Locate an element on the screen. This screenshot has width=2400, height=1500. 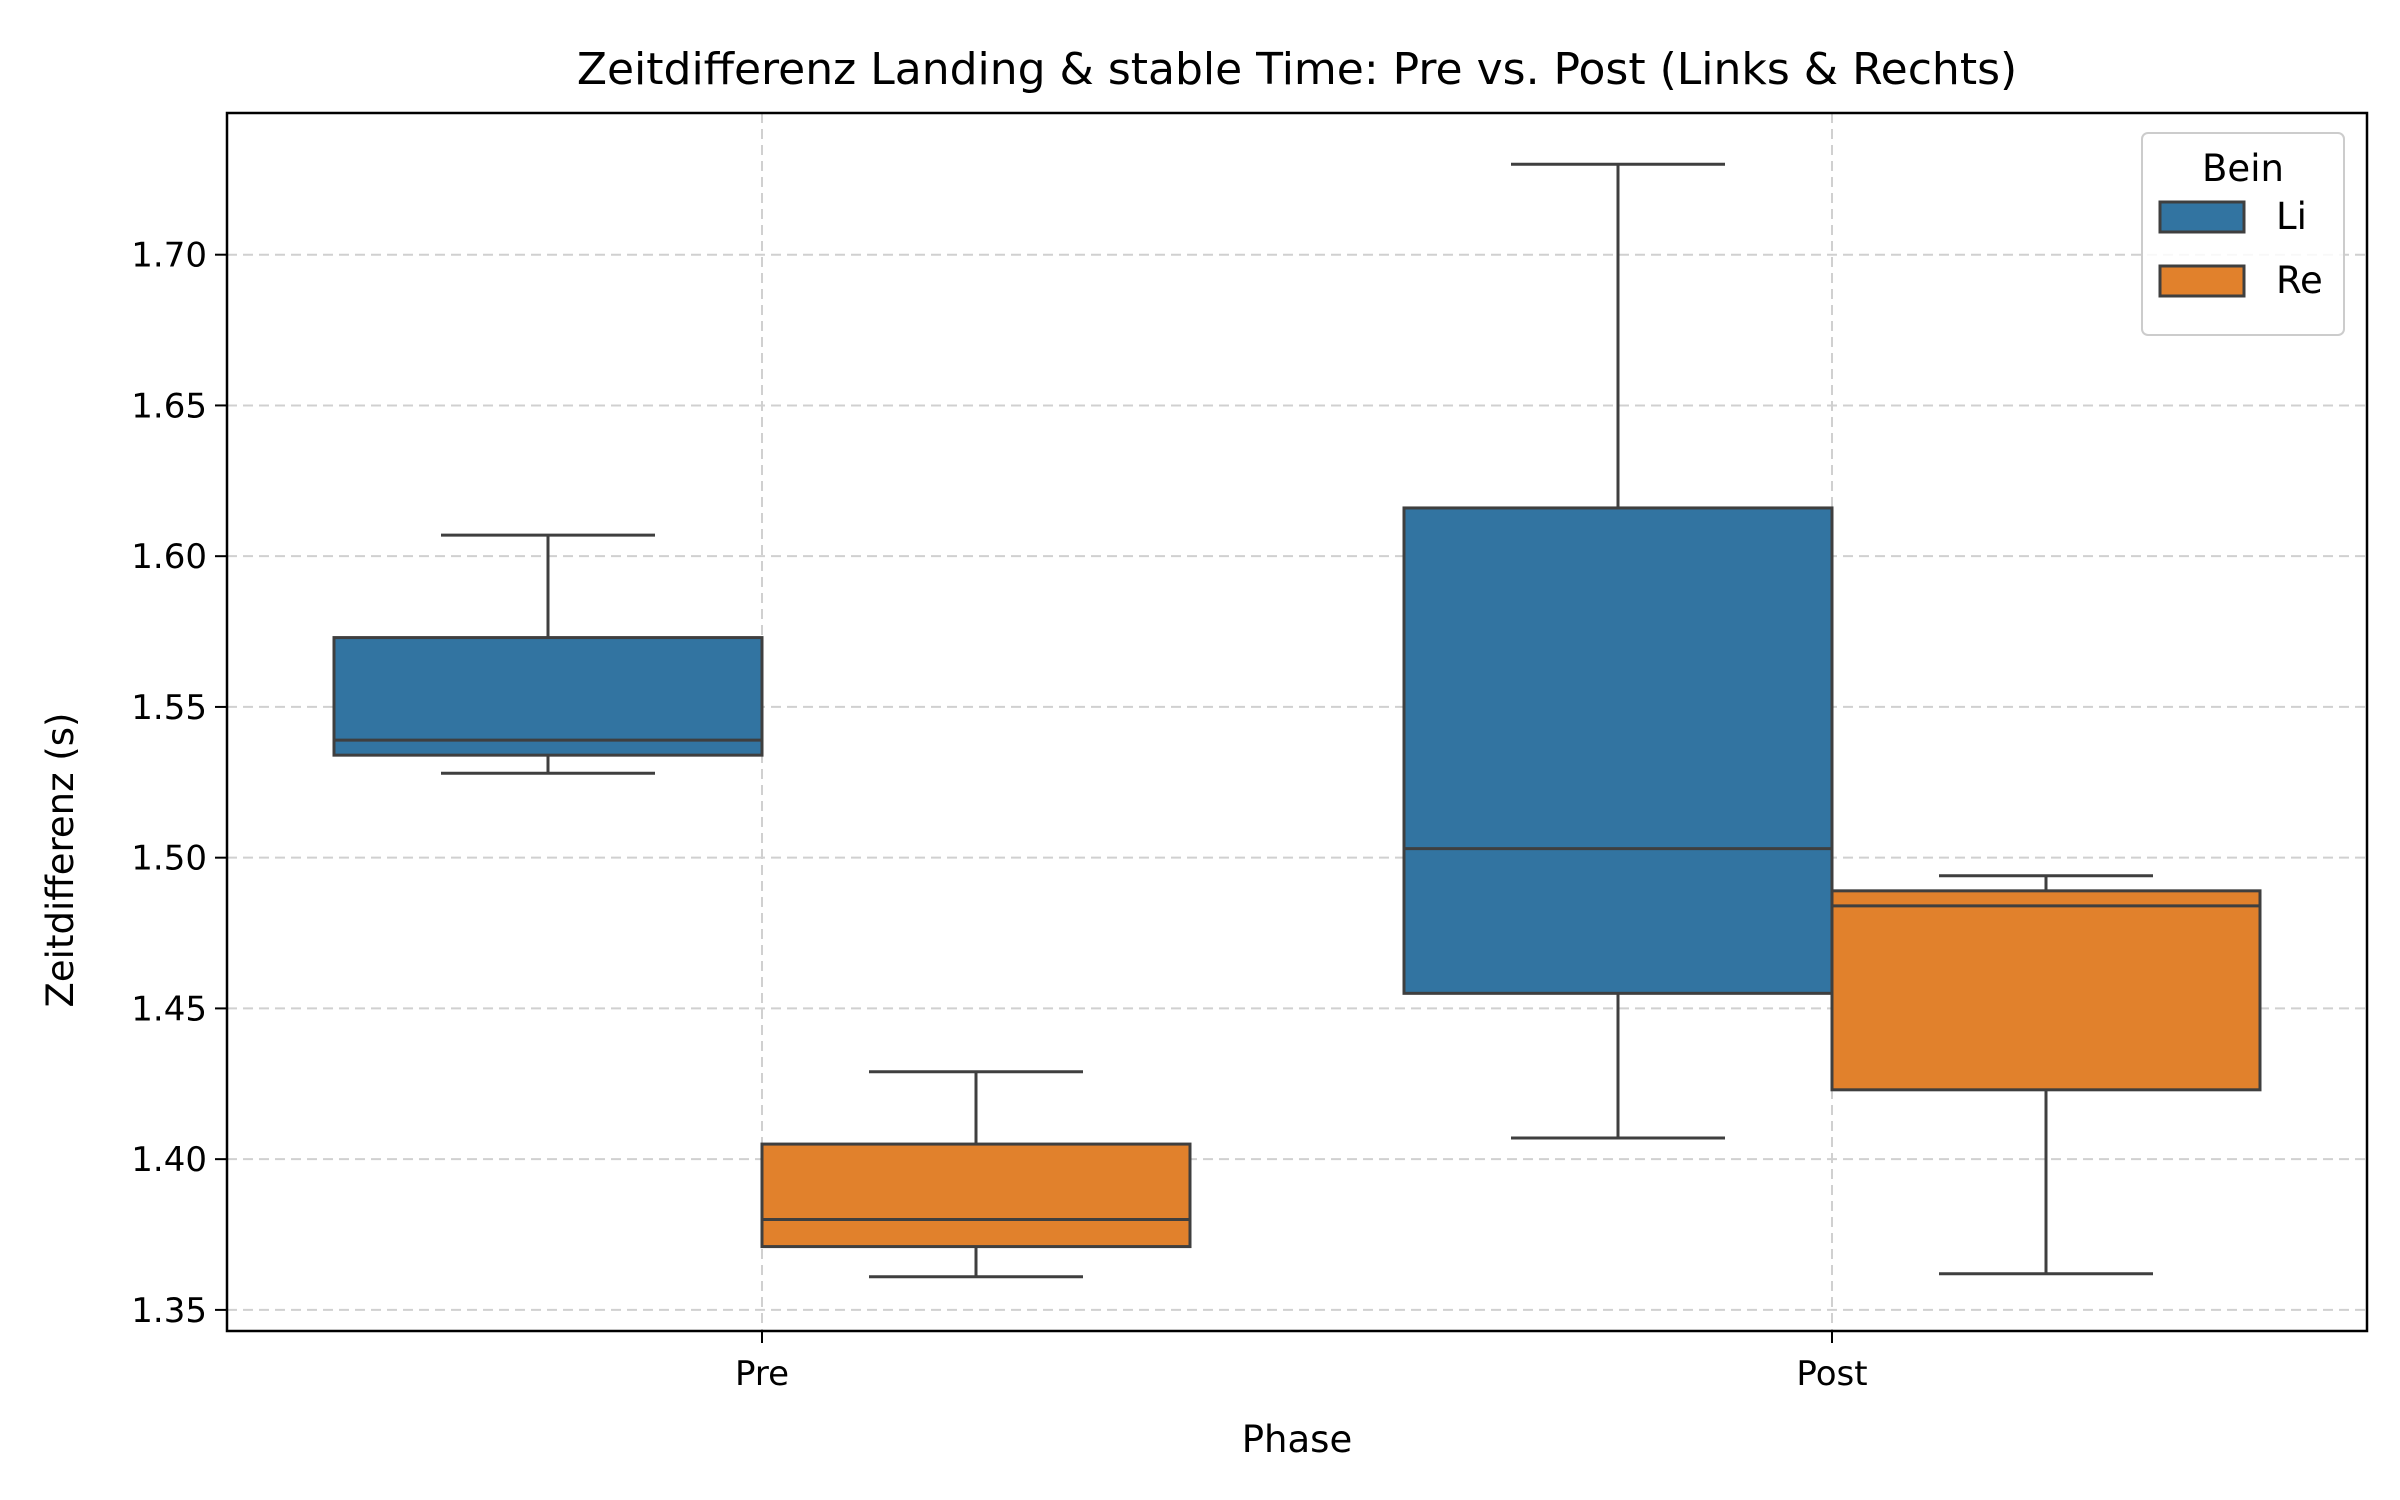
y-tick-label: 1.65 is located at coordinates (169, 406).